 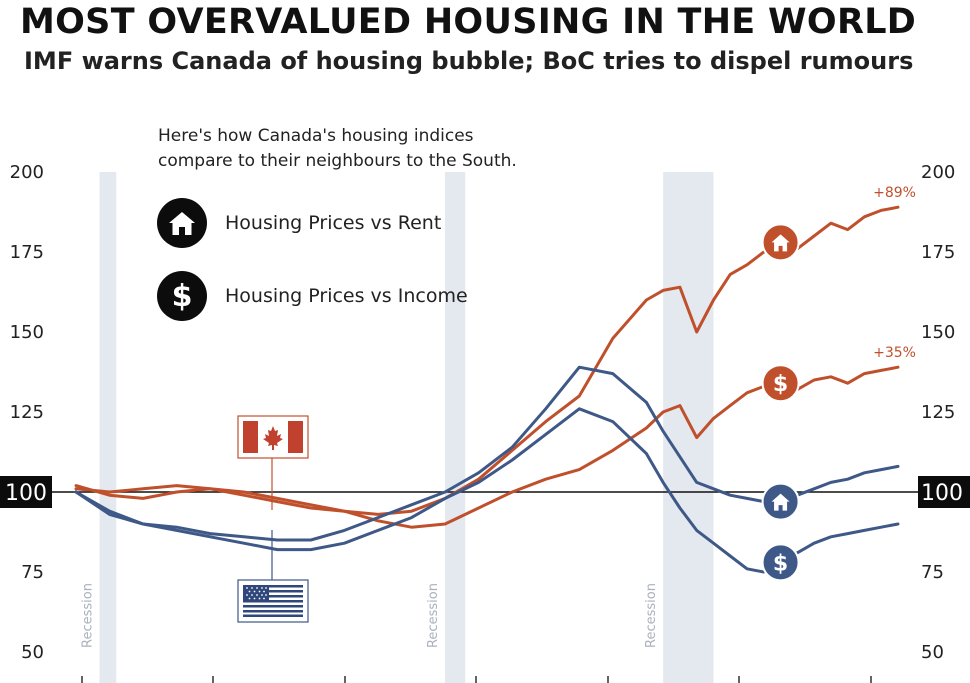 I want to click on x-axis-ticks, so click(x=476, y=679).